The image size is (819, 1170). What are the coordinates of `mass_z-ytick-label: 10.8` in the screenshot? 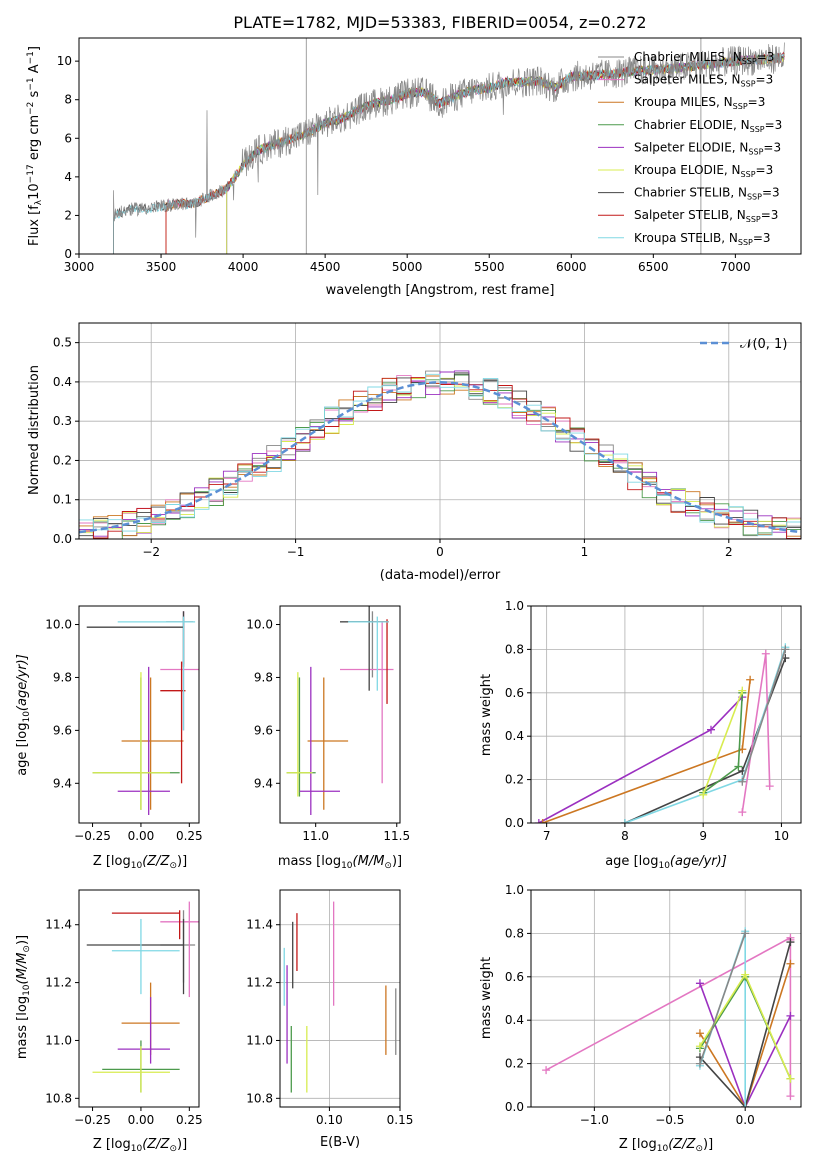 It's located at (58, 1098).